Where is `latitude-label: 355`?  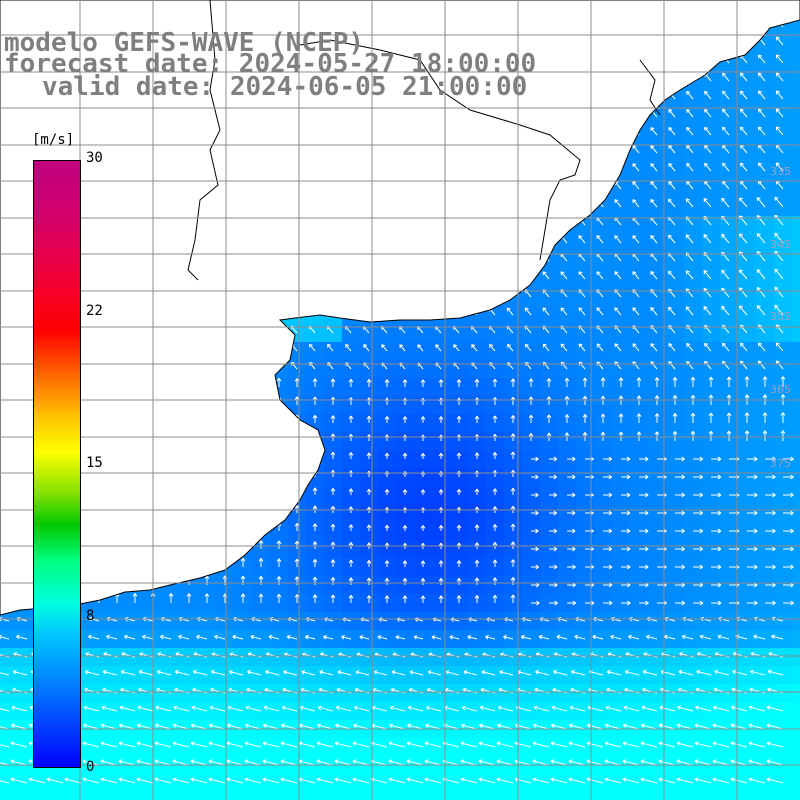 latitude-label: 355 is located at coordinates (780, 316).